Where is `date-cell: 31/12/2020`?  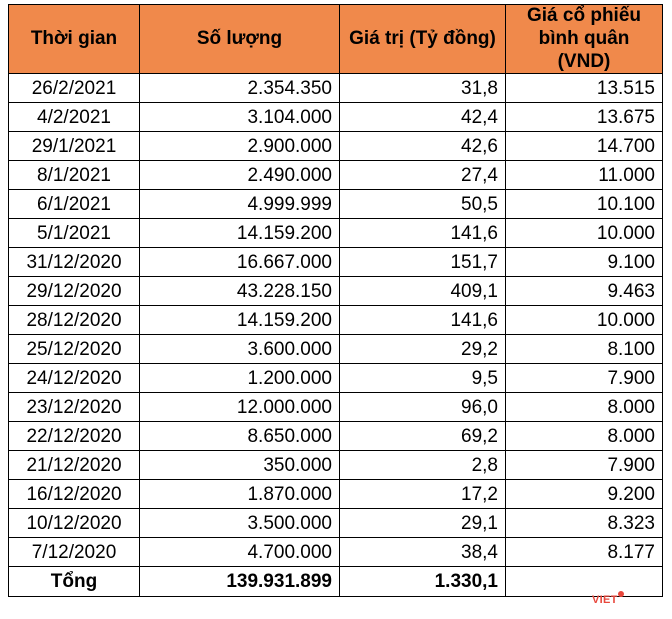 date-cell: 31/12/2020 is located at coordinates (74, 262).